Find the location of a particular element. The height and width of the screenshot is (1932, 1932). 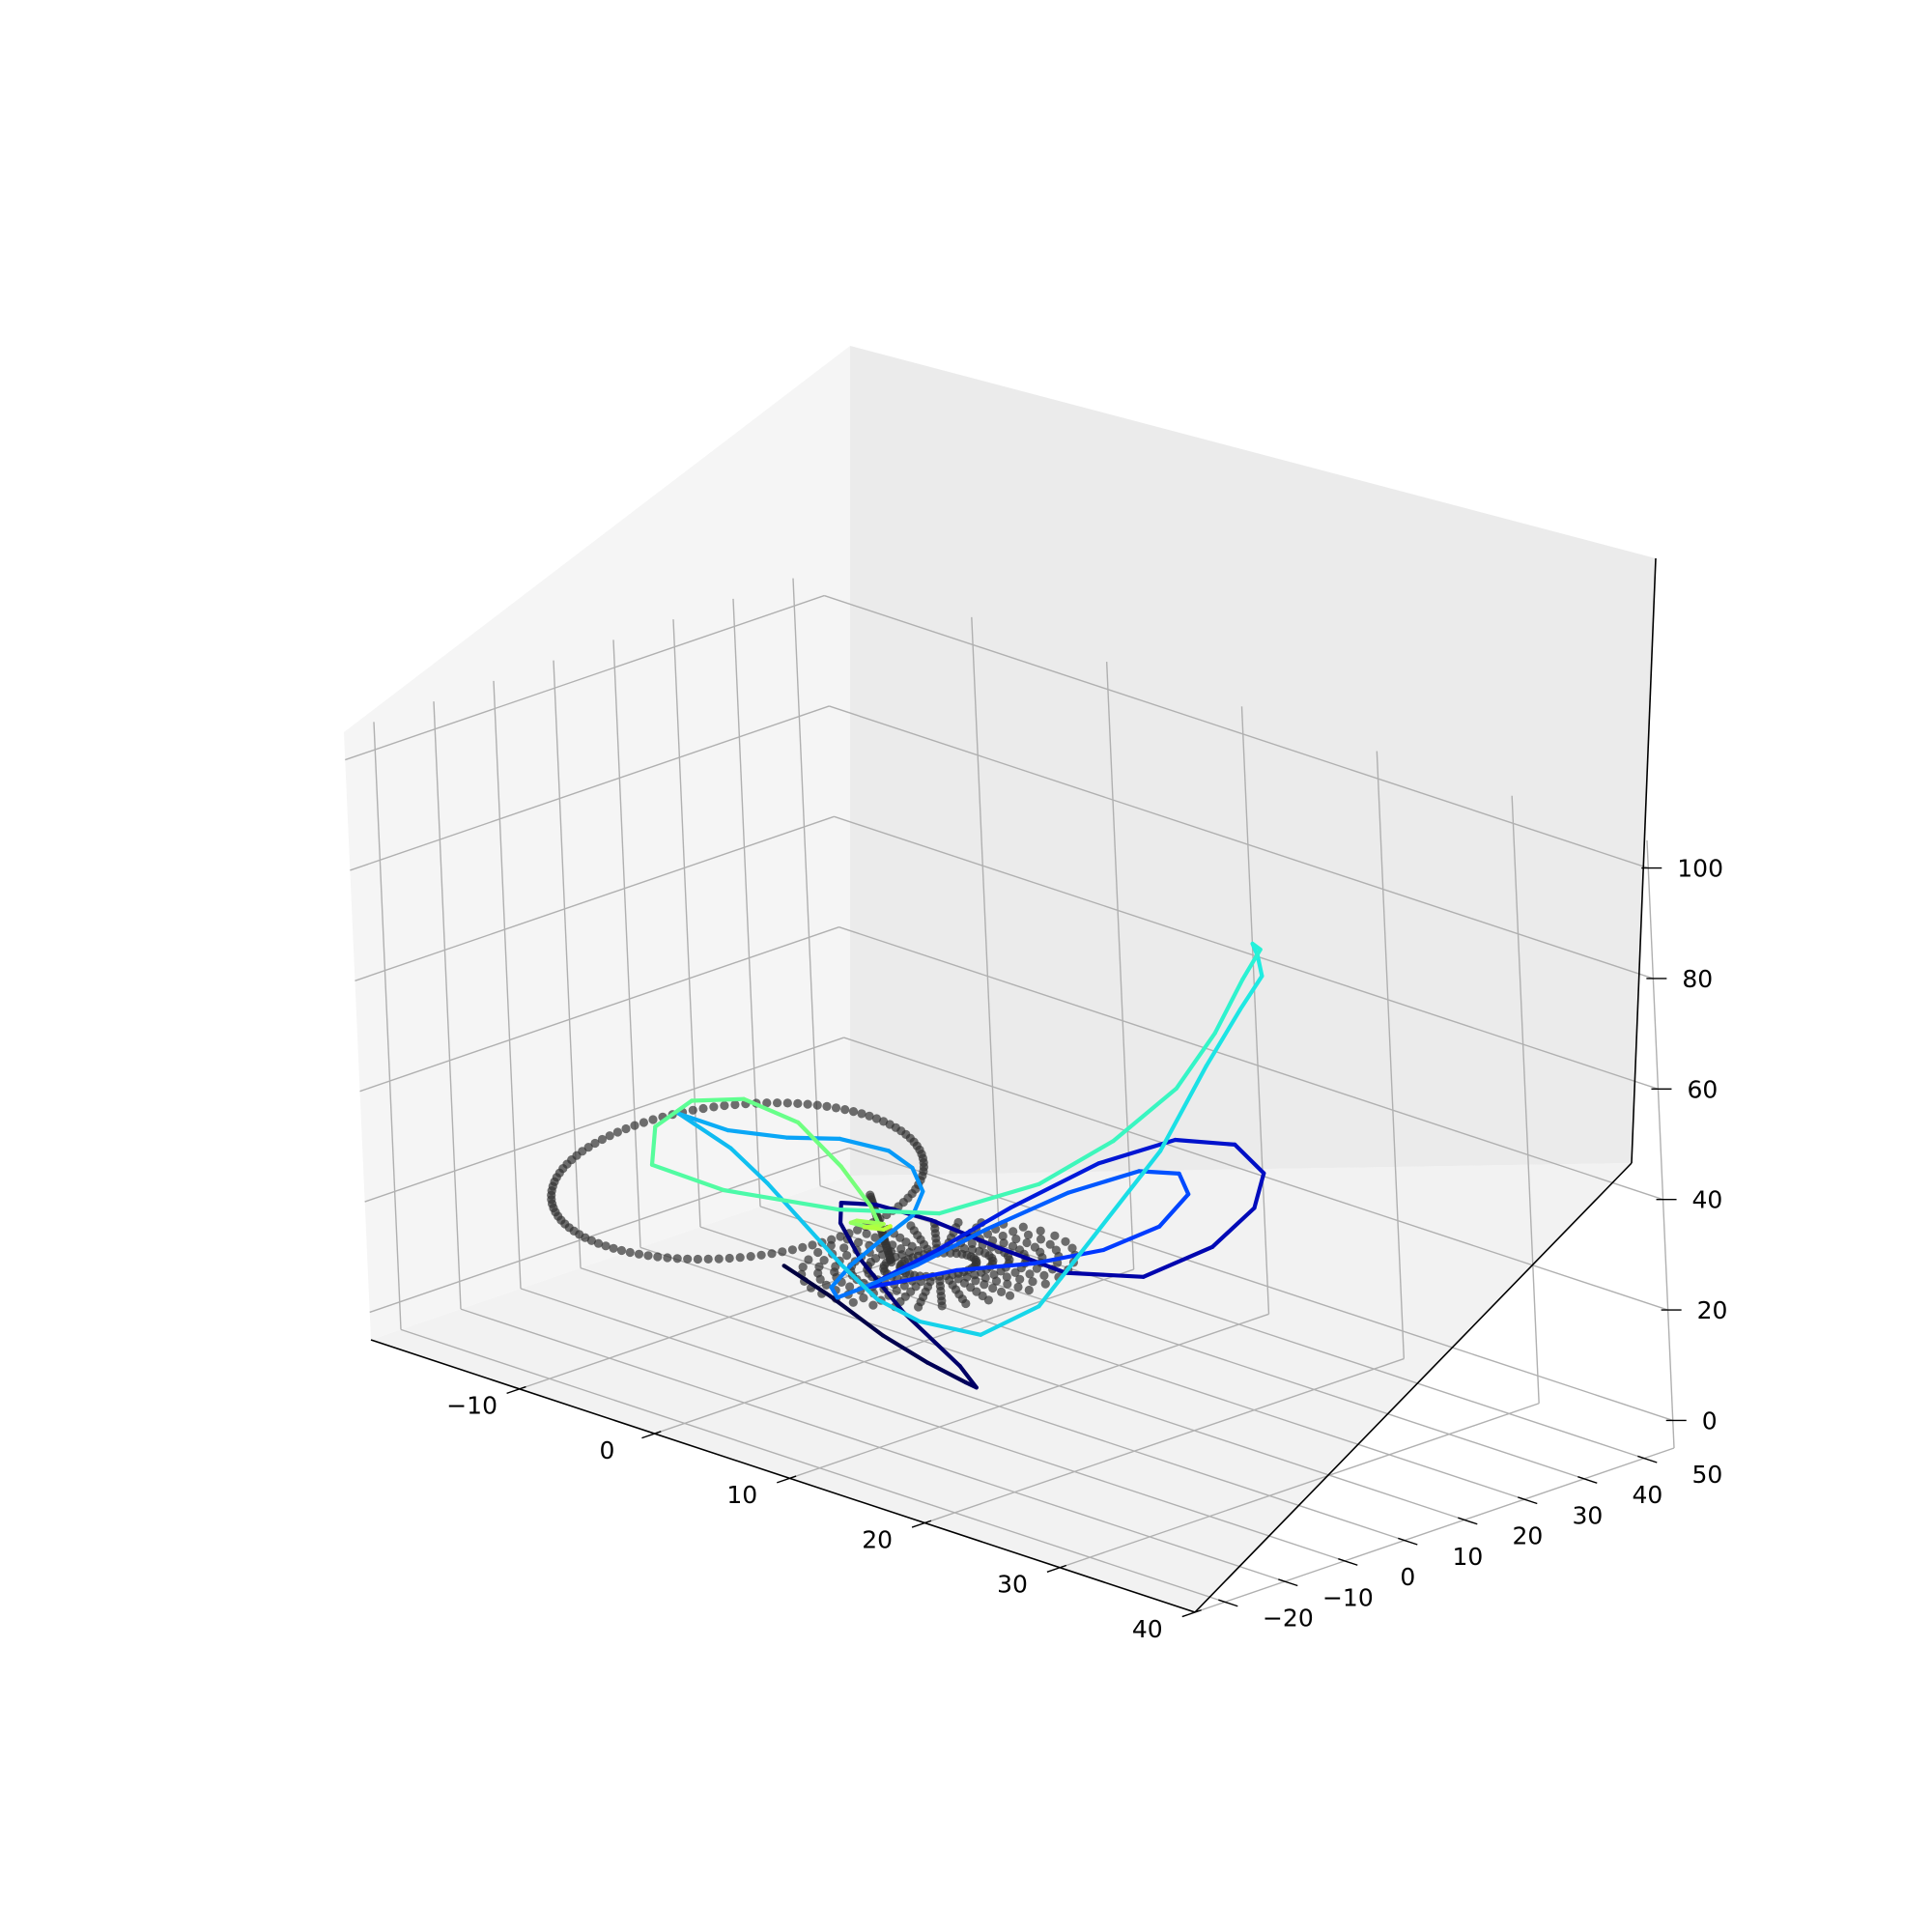

y-tick-label: 0 is located at coordinates (1407, 1577).